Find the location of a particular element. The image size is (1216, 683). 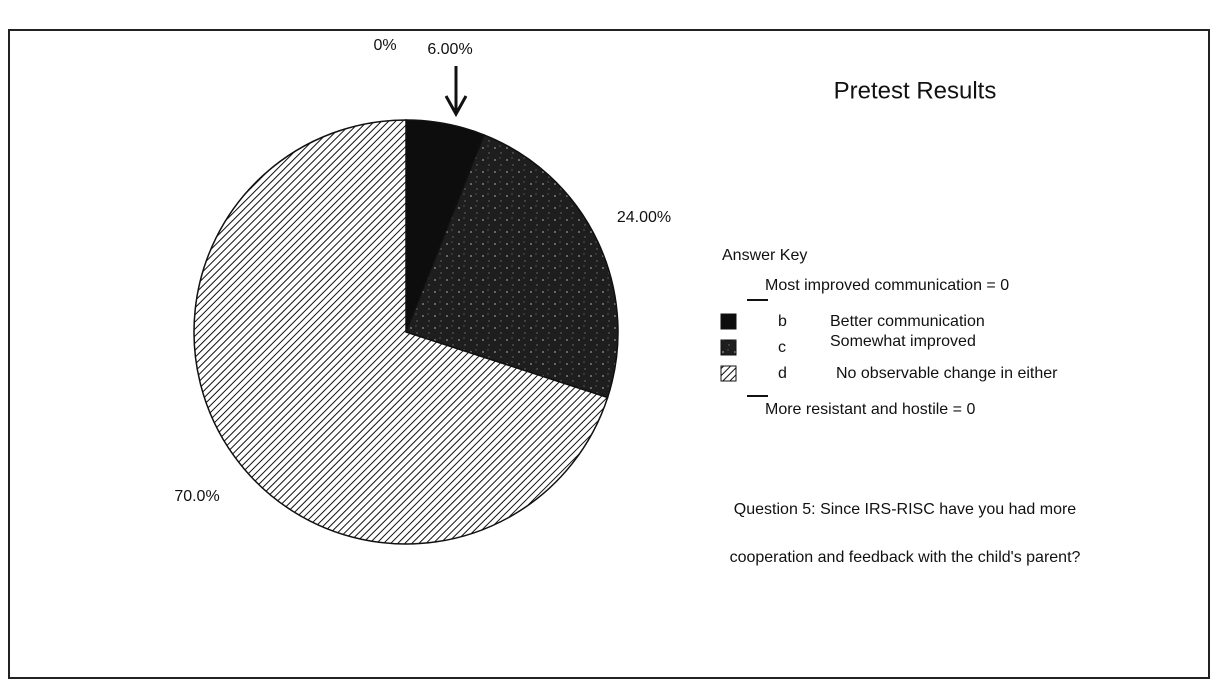

slice-label: 70.0% is located at coordinates (196, 496).